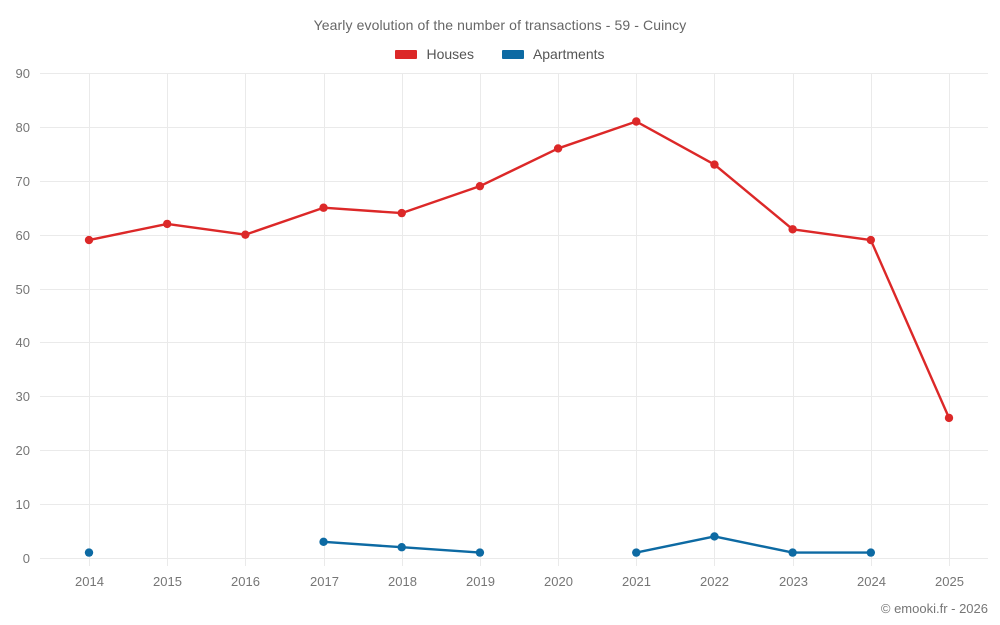  What do you see at coordinates (23, 127) in the screenshot?
I see `y-axis-tick-label: 80` at bounding box center [23, 127].